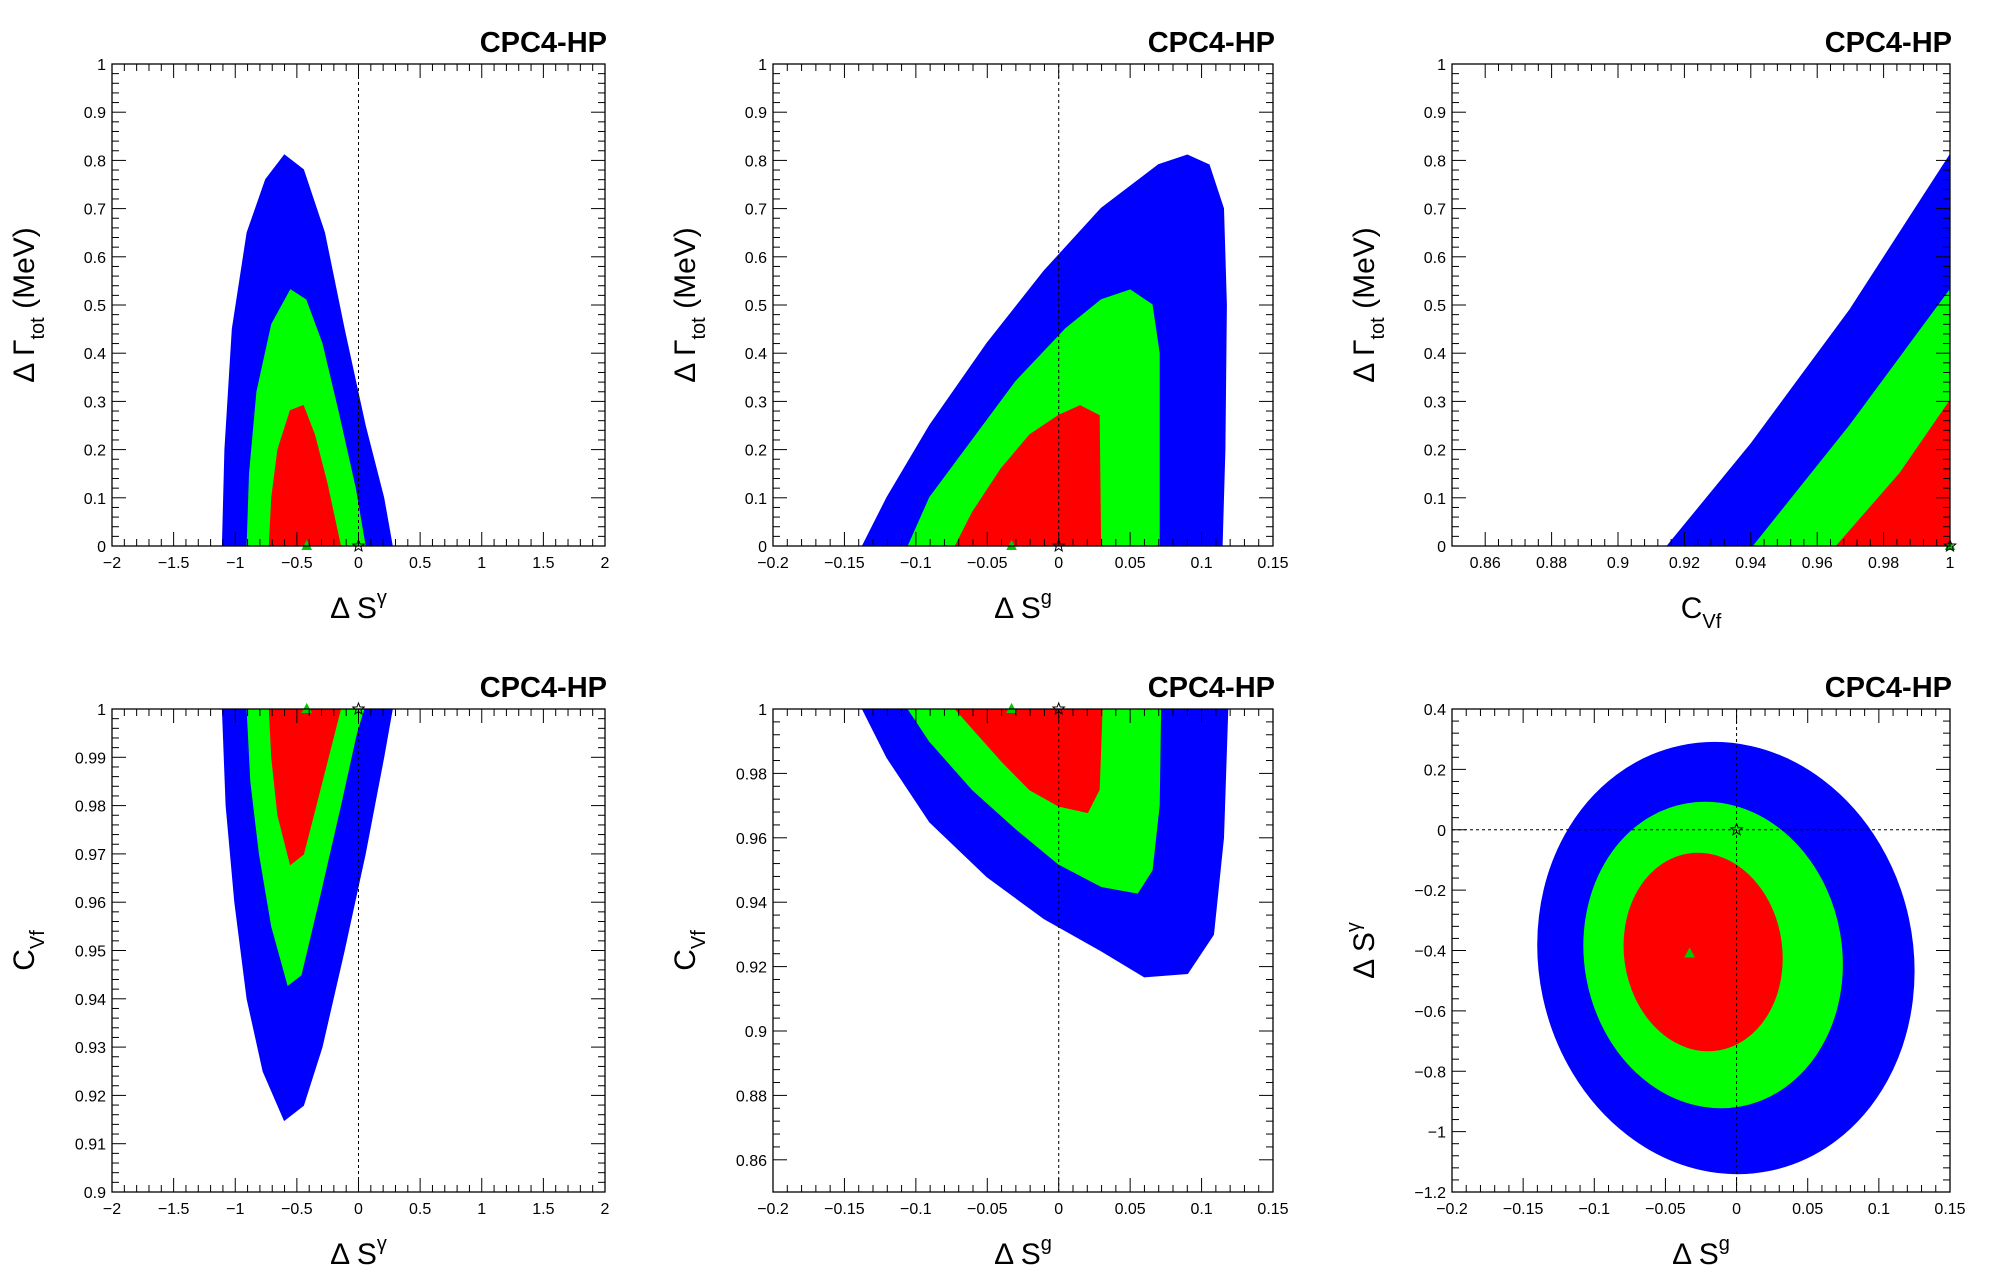 The width and height of the screenshot is (2000, 1280). What do you see at coordinates (1684, 563) in the screenshot?
I see `x-tick-label: 0.92` at bounding box center [1684, 563].